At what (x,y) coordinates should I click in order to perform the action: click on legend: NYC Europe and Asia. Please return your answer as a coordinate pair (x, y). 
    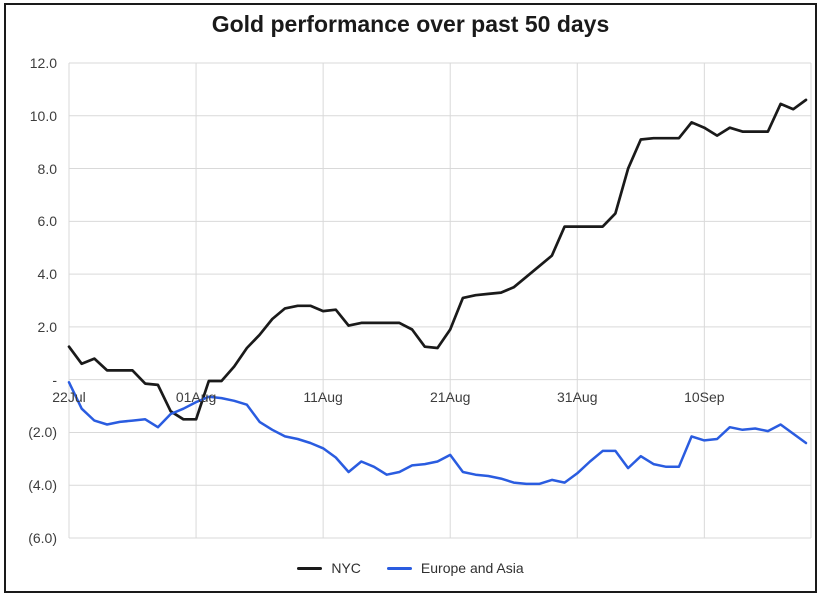
    Looking at the image, I should click on (410, 568).